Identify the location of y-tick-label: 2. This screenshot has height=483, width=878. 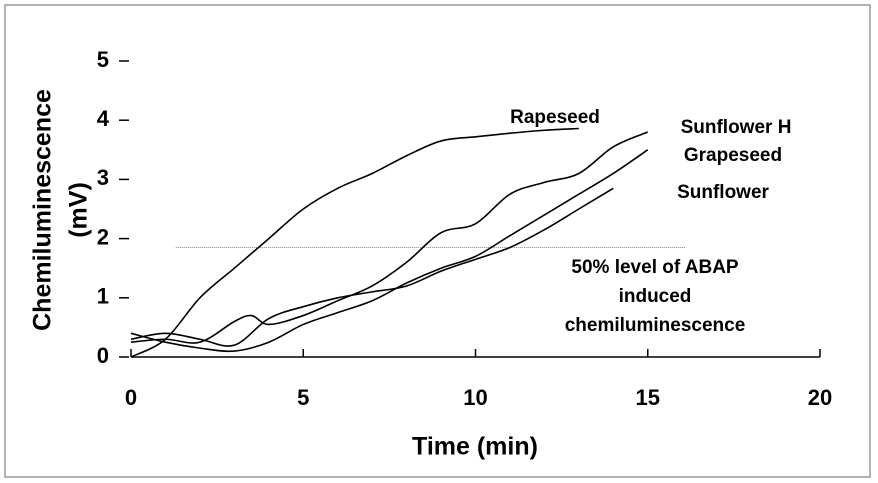
(103, 236).